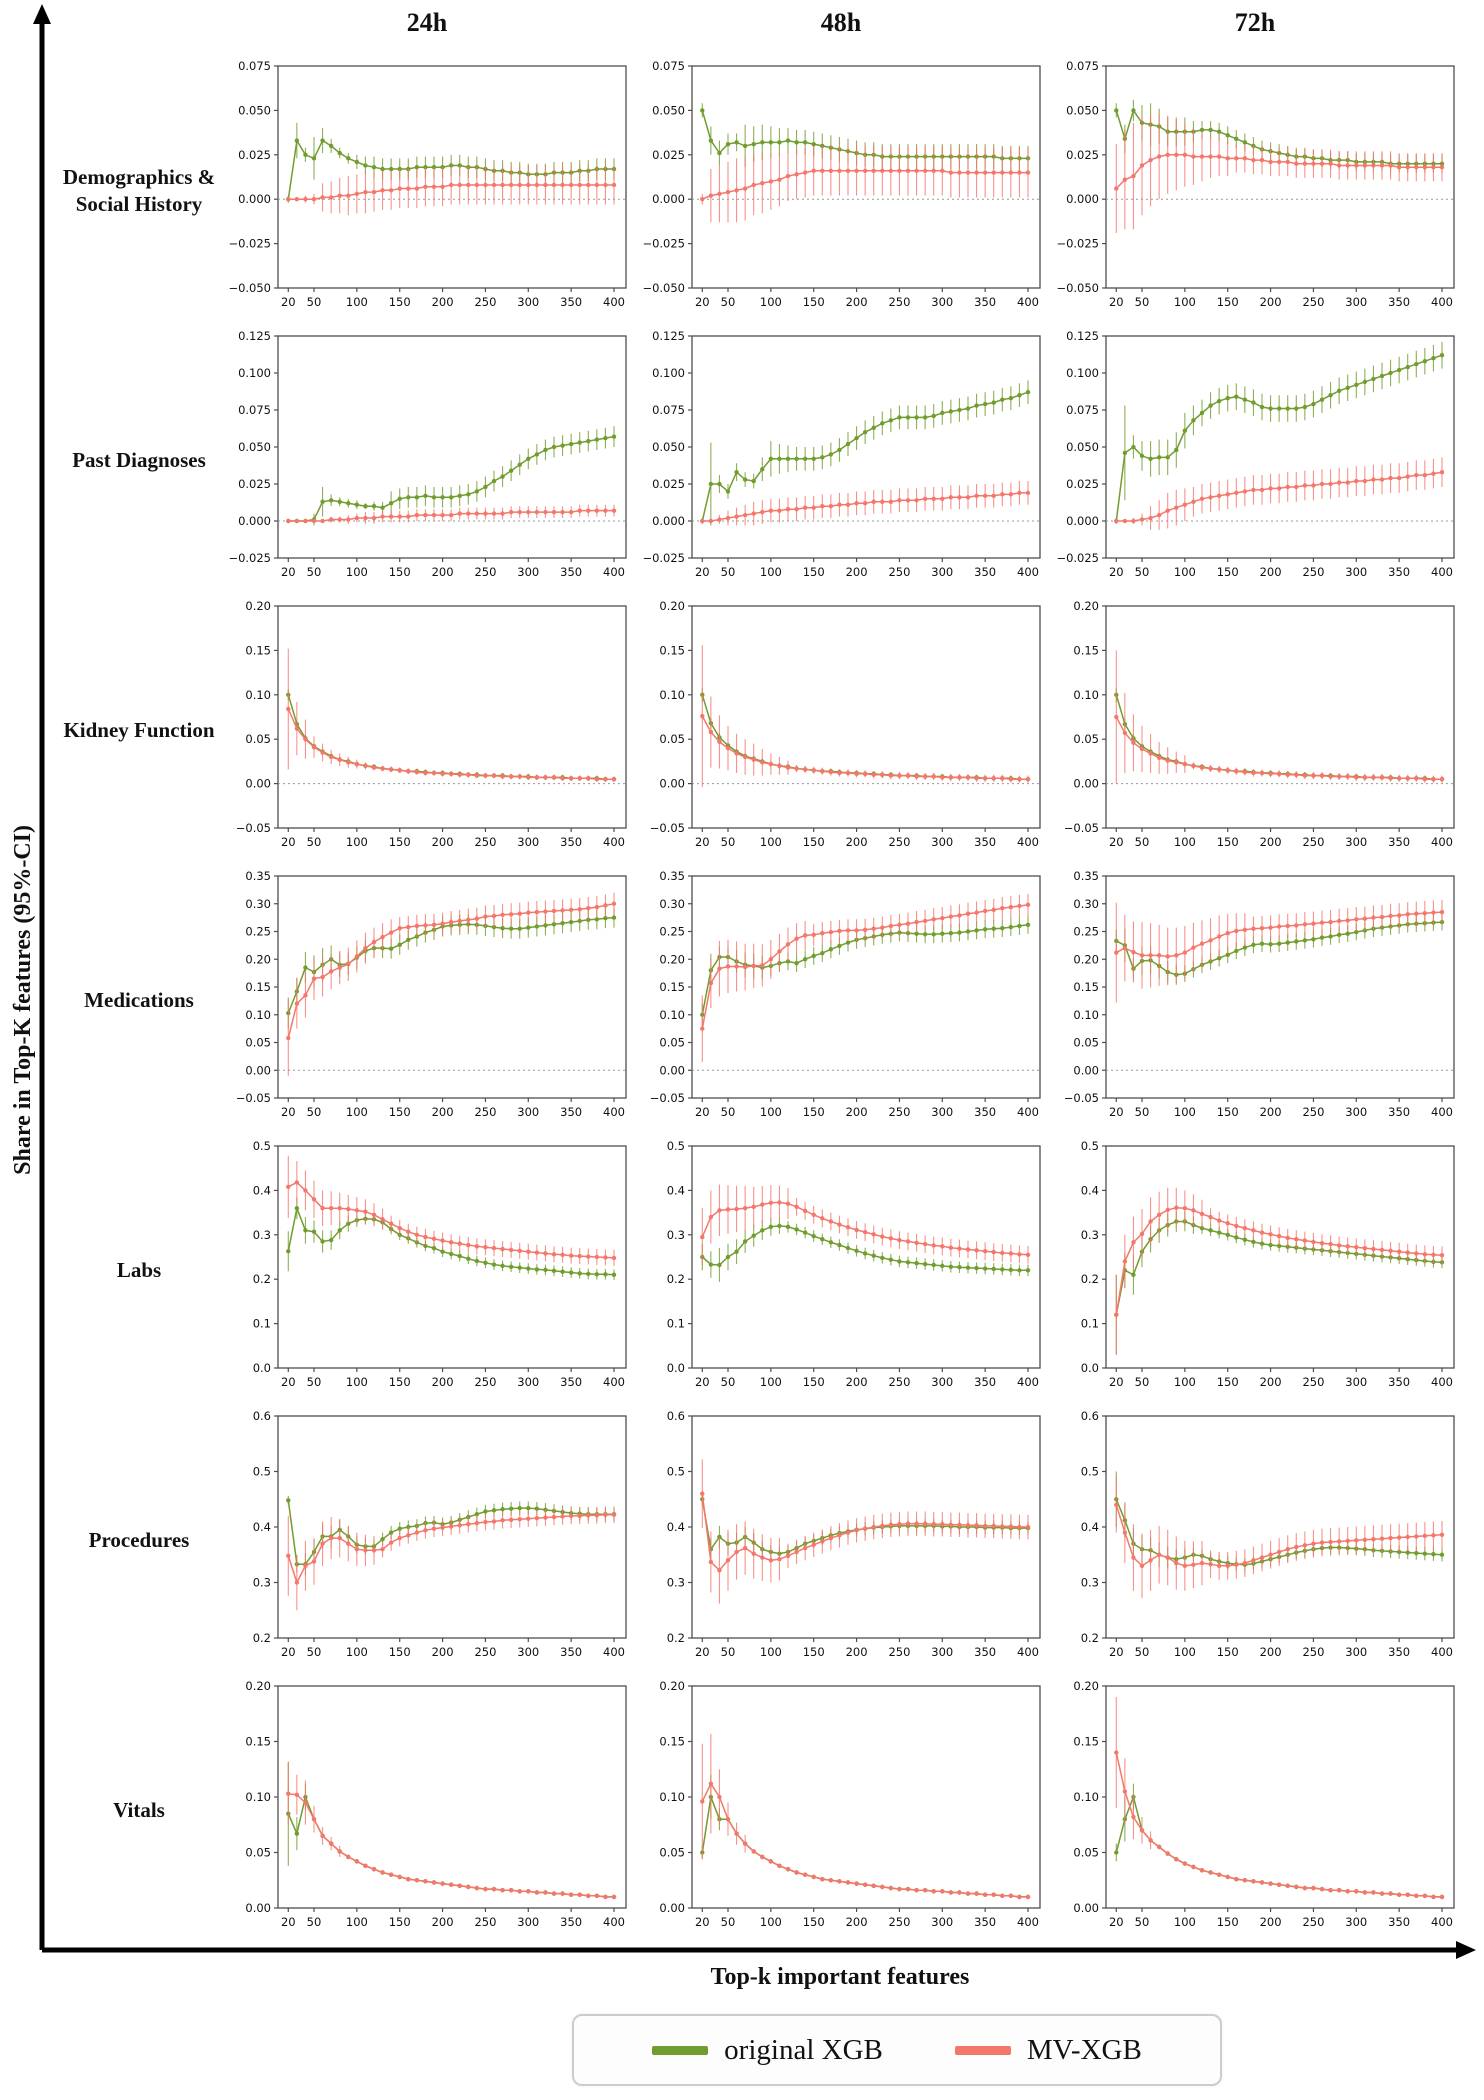  I want to click on svg-text: 0.5, so click(676, 1146).